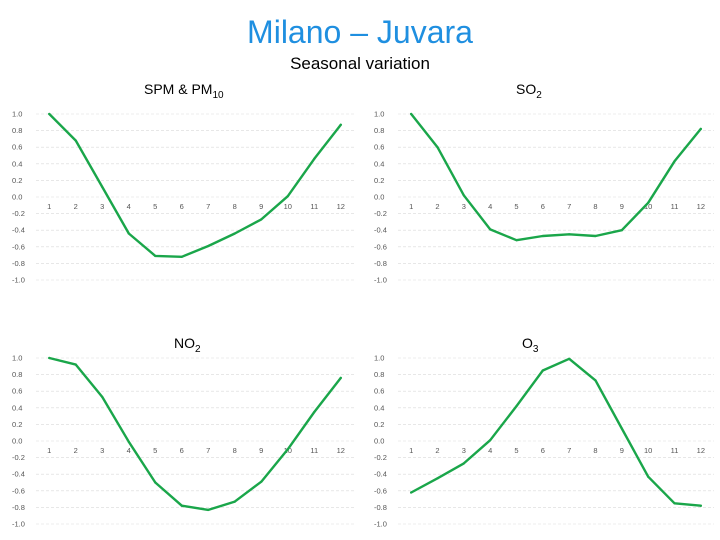 The height and width of the screenshot is (540, 720). I want to click on chart-title-o3: O3, so click(530, 346).